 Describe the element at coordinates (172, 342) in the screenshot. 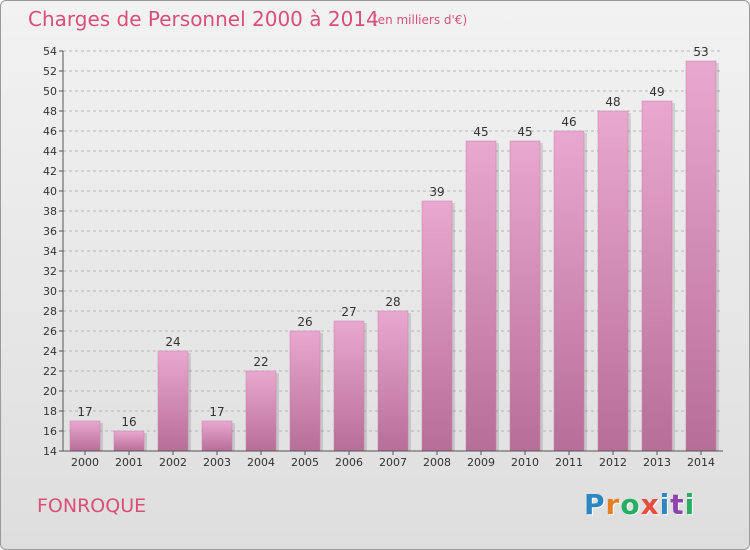

I see `data-label: 24` at that location.